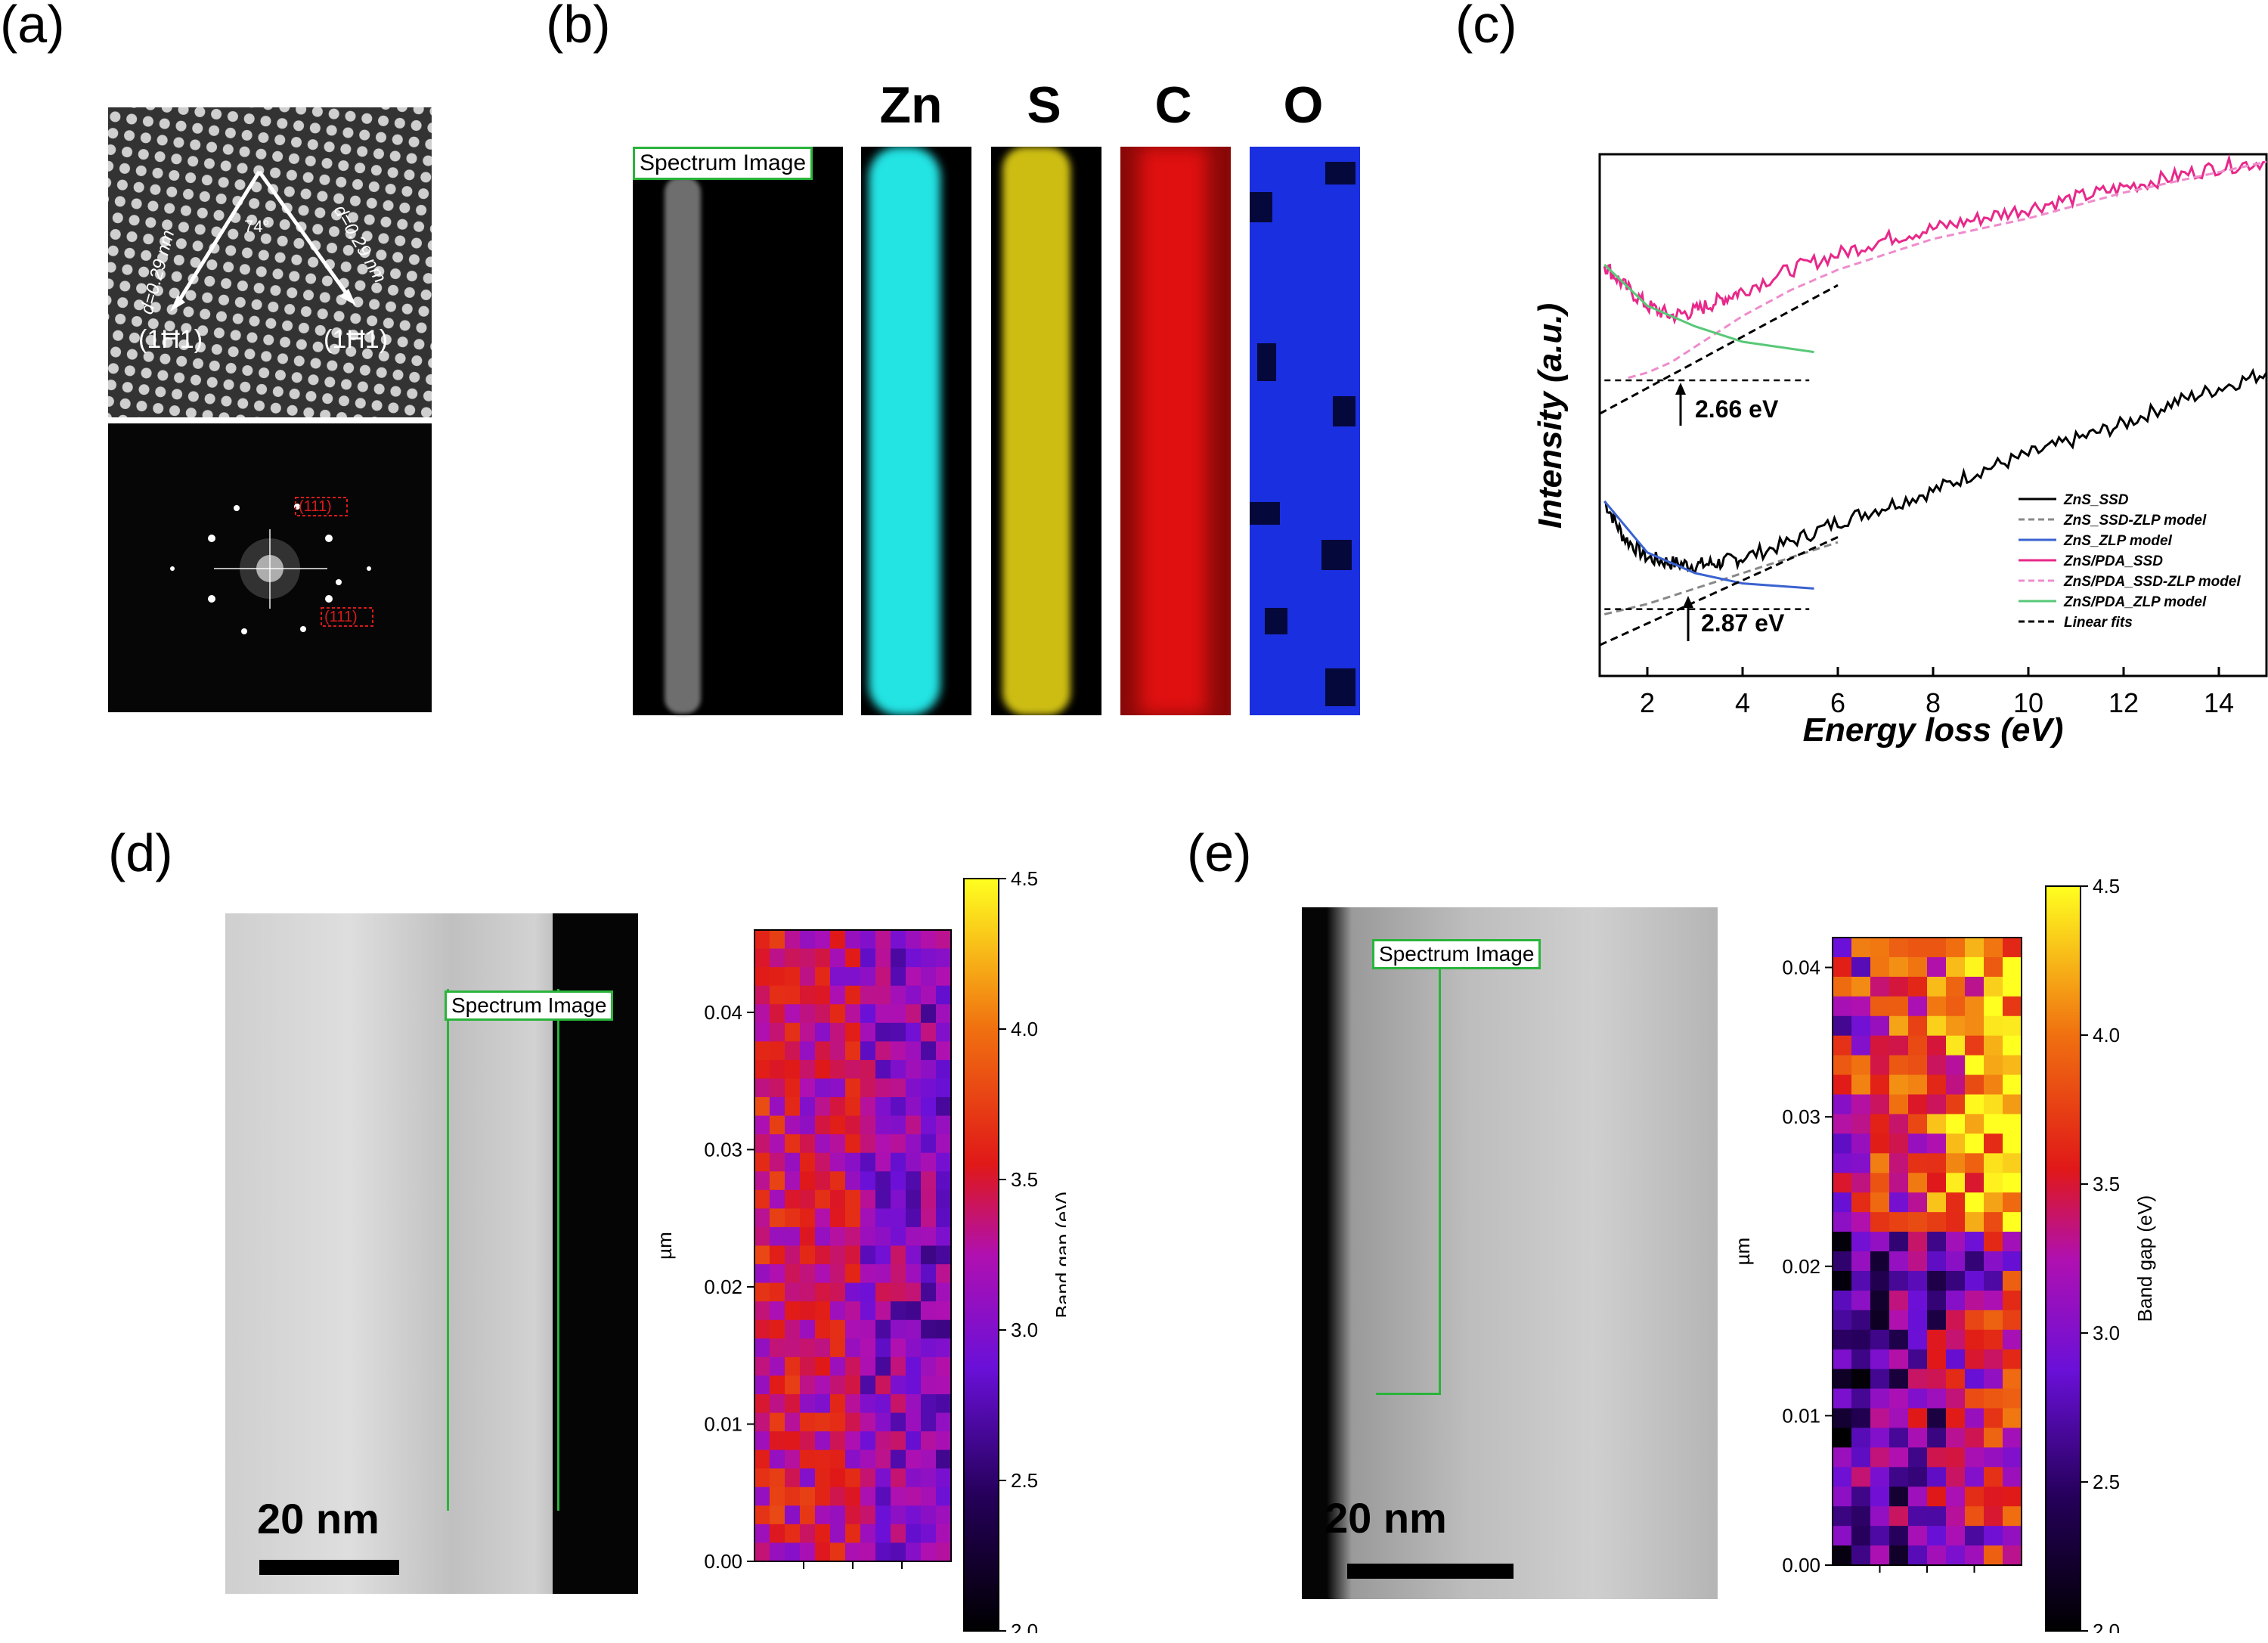 The width and height of the screenshot is (2268, 1643). I want to click on x-tick-label: 4, so click(1743, 702).